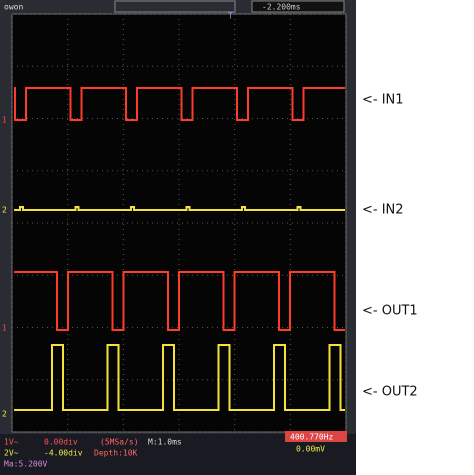 The image size is (474, 475). What do you see at coordinates (11, 442) in the screenshot?
I see `ch1-name: 1V~` at bounding box center [11, 442].